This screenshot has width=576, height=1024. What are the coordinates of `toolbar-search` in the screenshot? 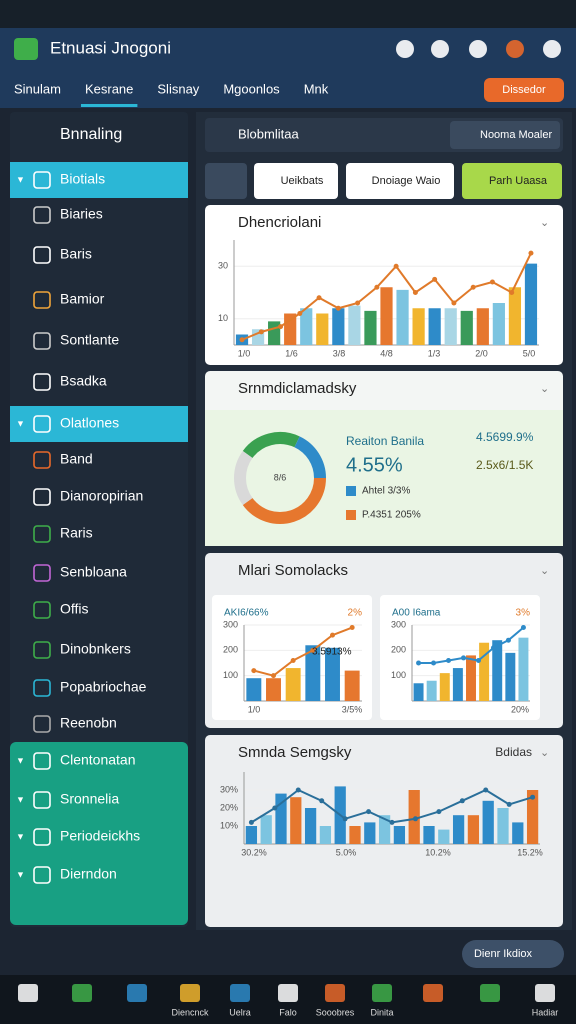 It's located at (226, 181).